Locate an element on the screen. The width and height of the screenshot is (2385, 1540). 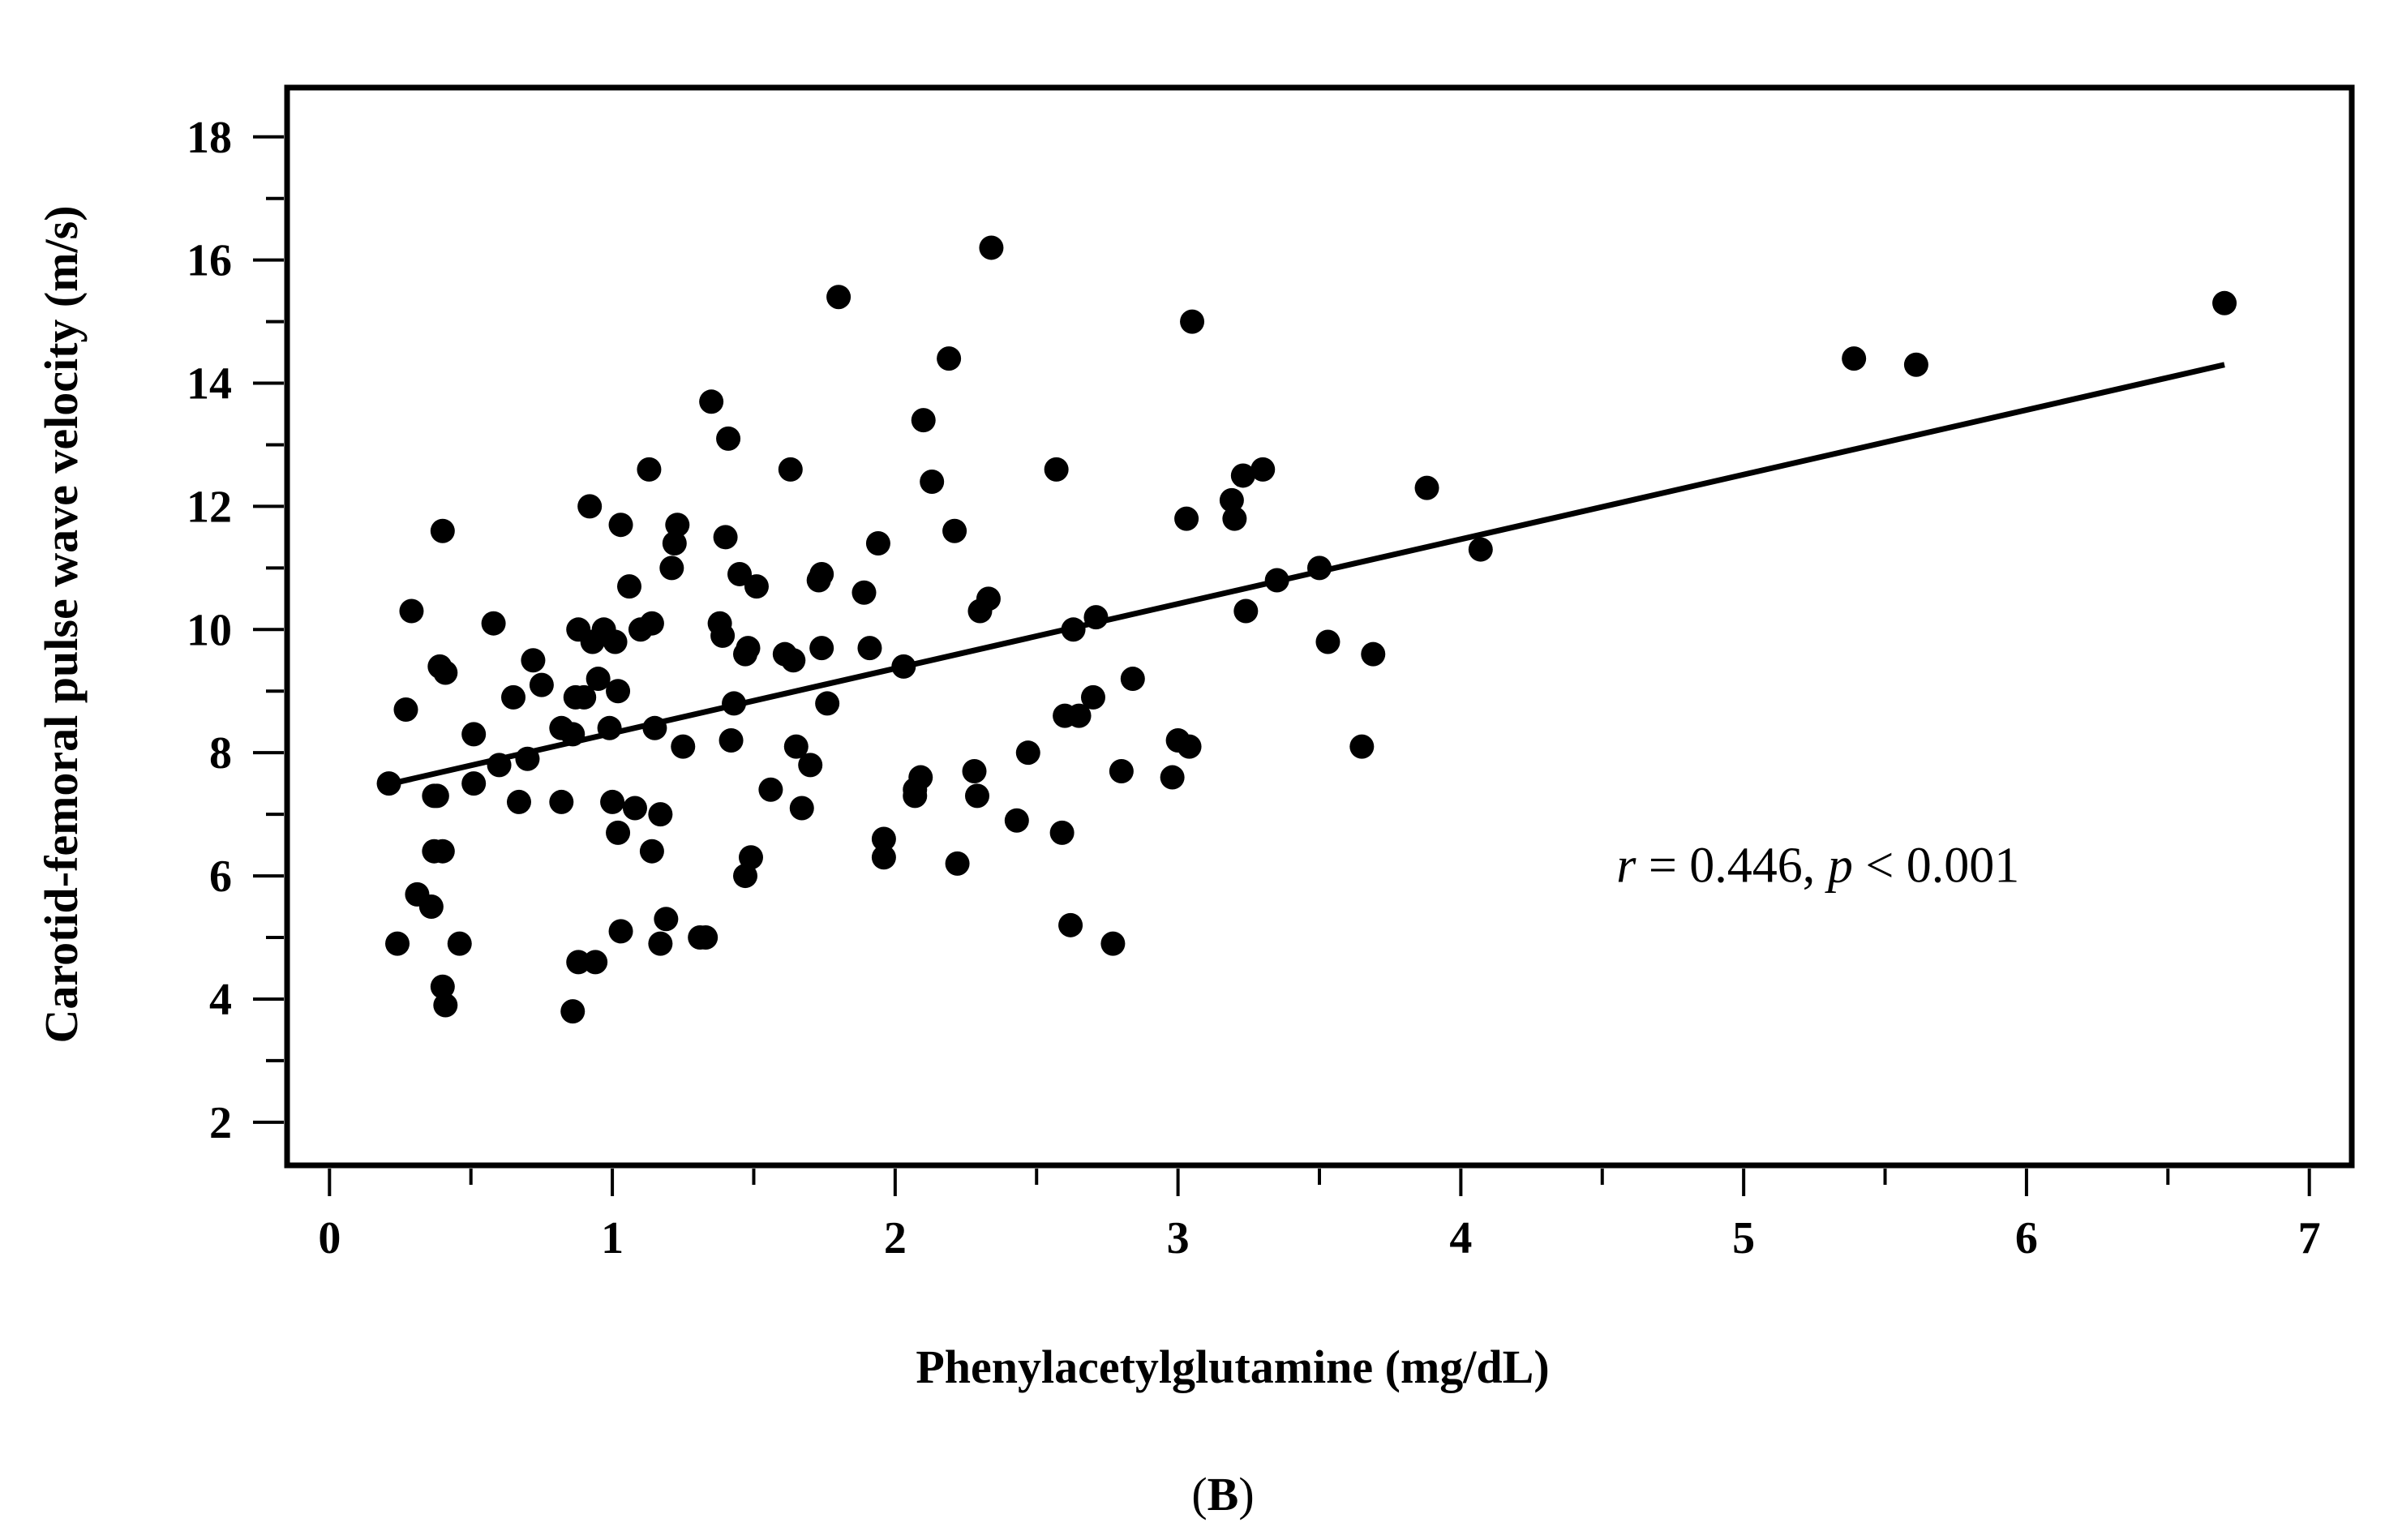
x-tick-label: 5 is located at coordinates (1743, 1238).